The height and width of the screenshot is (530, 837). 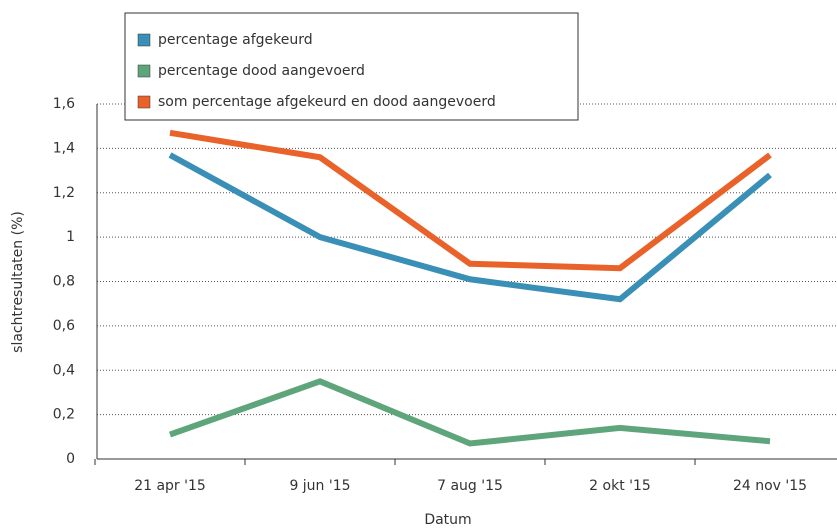 I want to click on y-axis-label: slachtresultaten (%), so click(x=18, y=282).